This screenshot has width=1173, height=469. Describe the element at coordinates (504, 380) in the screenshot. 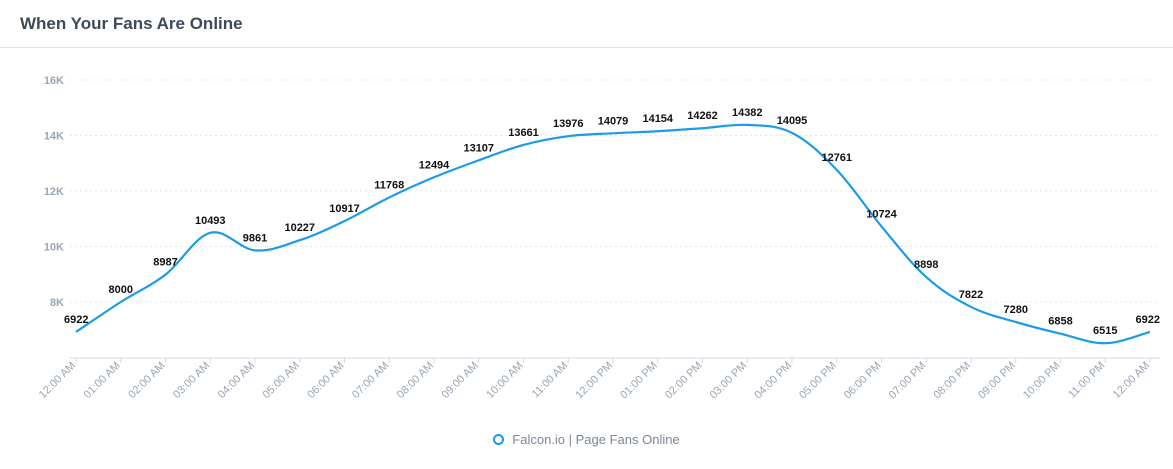

I see `x-tick-label: 10:00 AM` at that location.